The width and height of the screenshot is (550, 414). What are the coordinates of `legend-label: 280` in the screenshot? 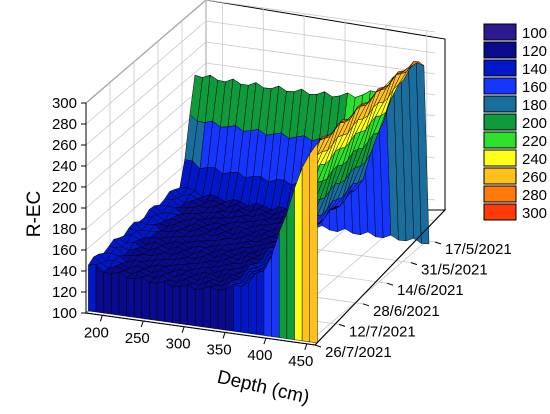 It's located at (534, 195).